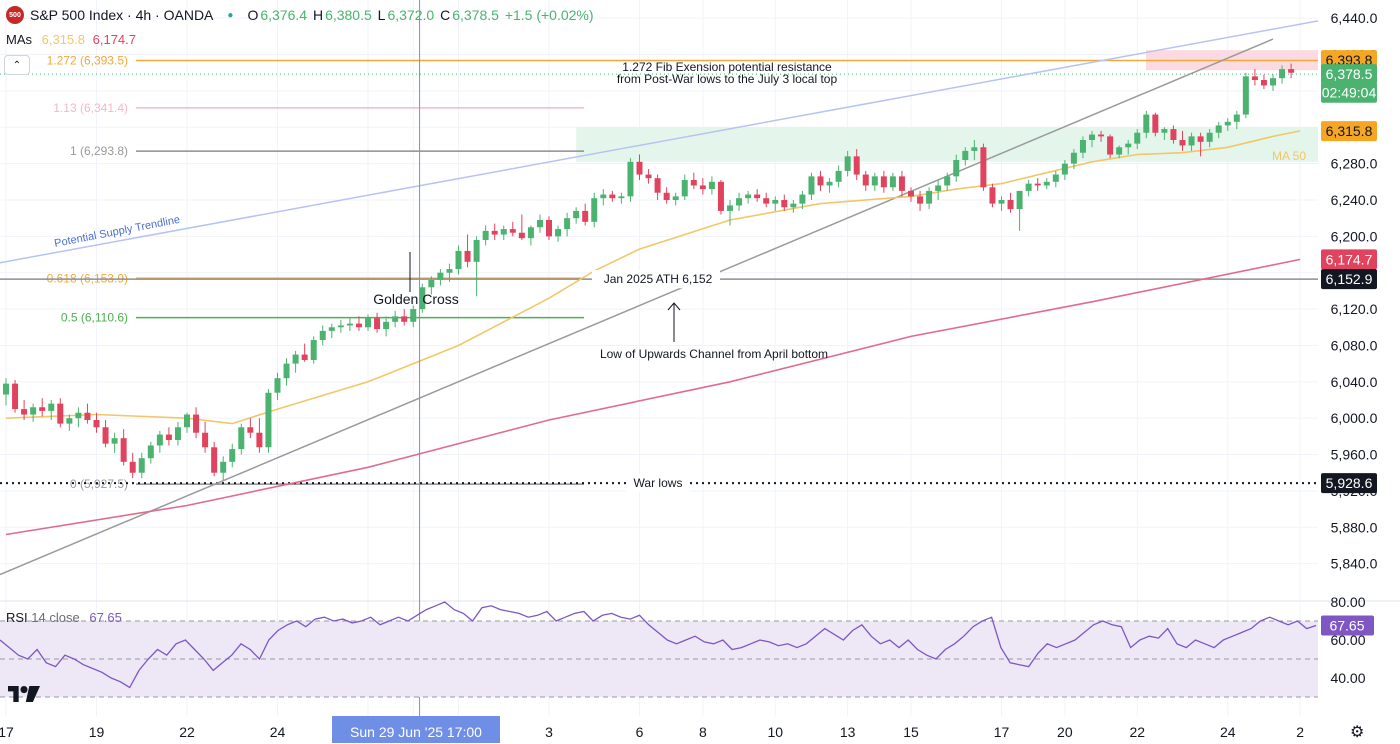 The width and height of the screenshot is (1400, 744). I want to click on y-tick-label: 6,000.0, so click(1354, 418).